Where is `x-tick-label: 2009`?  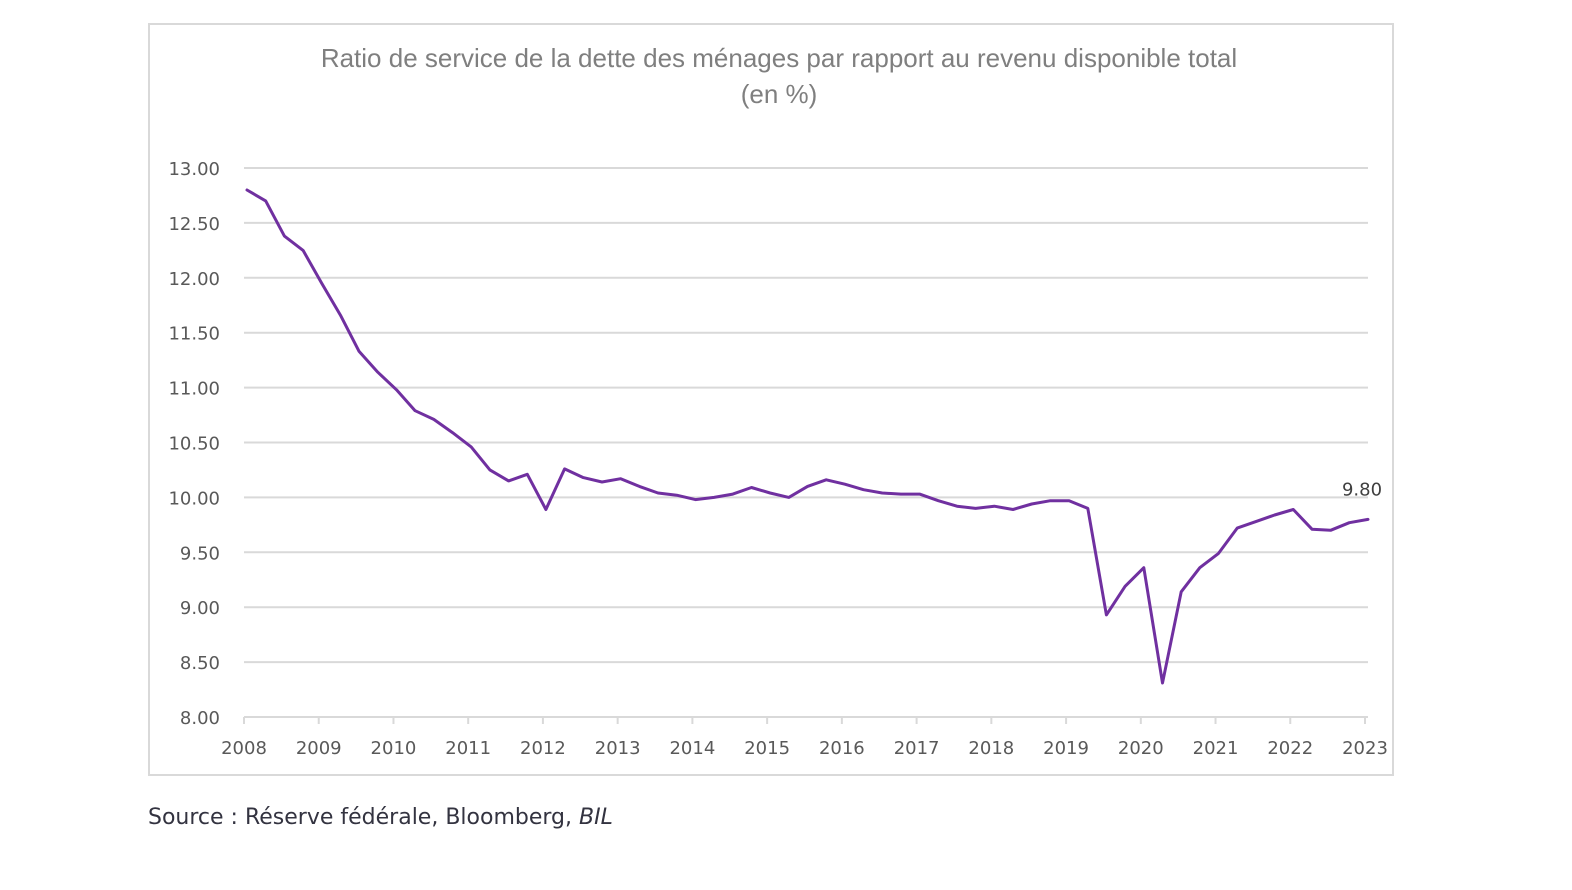 x-tick-label: 2009 is located at coordinates (319, 748).